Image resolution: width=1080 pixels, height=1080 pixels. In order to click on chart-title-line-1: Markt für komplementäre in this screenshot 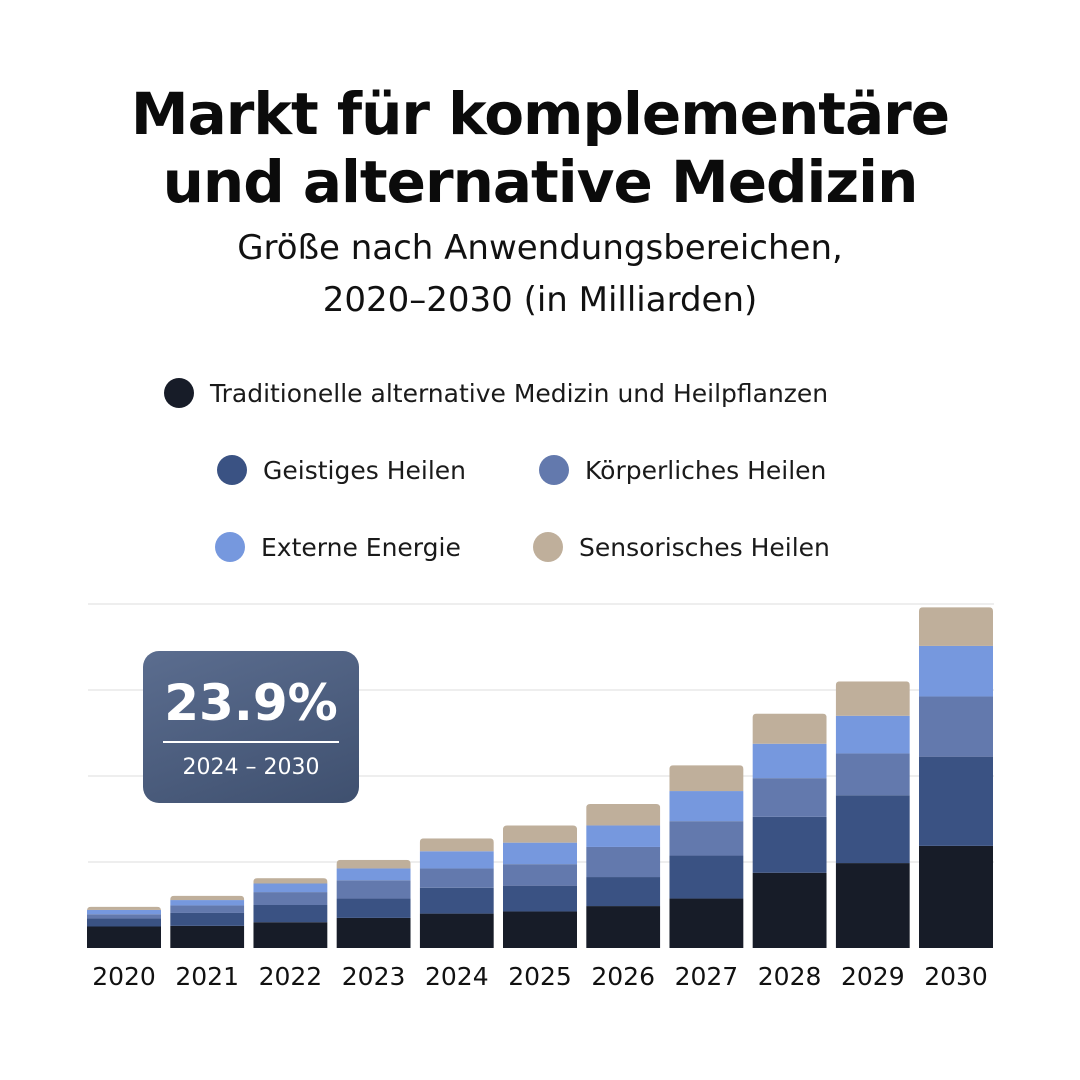, I will do `click(540, 114)`.